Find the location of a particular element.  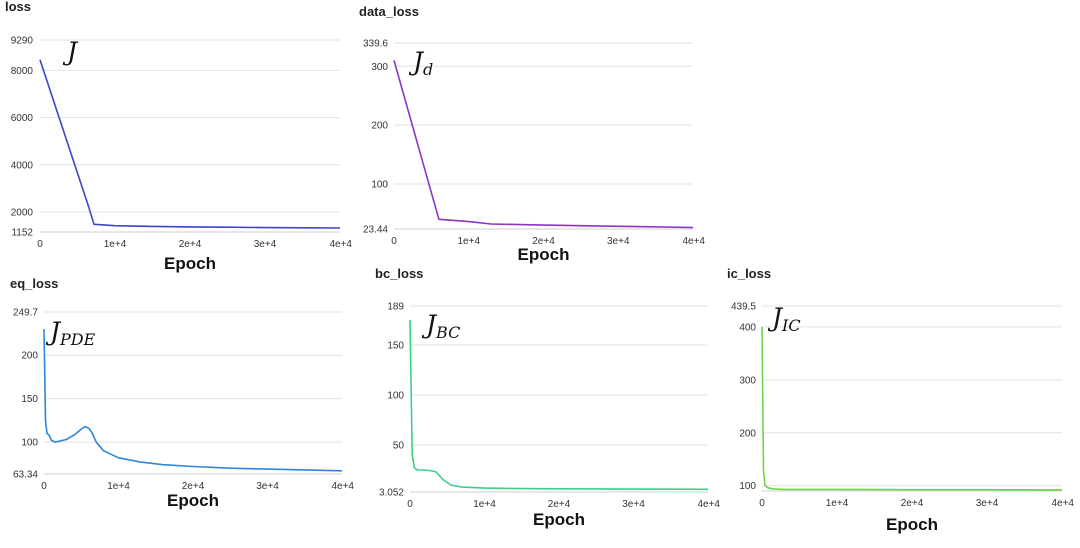

chart-title: ic_loss is located at coordinates (749, 273).